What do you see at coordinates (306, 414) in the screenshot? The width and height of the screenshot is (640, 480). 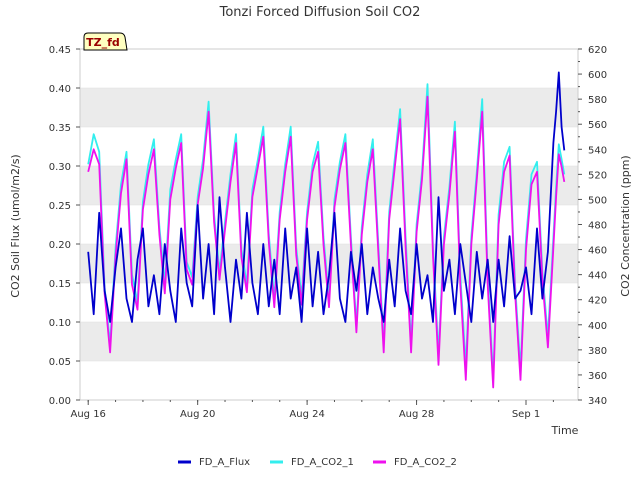 I see `x-tick-label: Aug 24` at bounding box center [306, 414].